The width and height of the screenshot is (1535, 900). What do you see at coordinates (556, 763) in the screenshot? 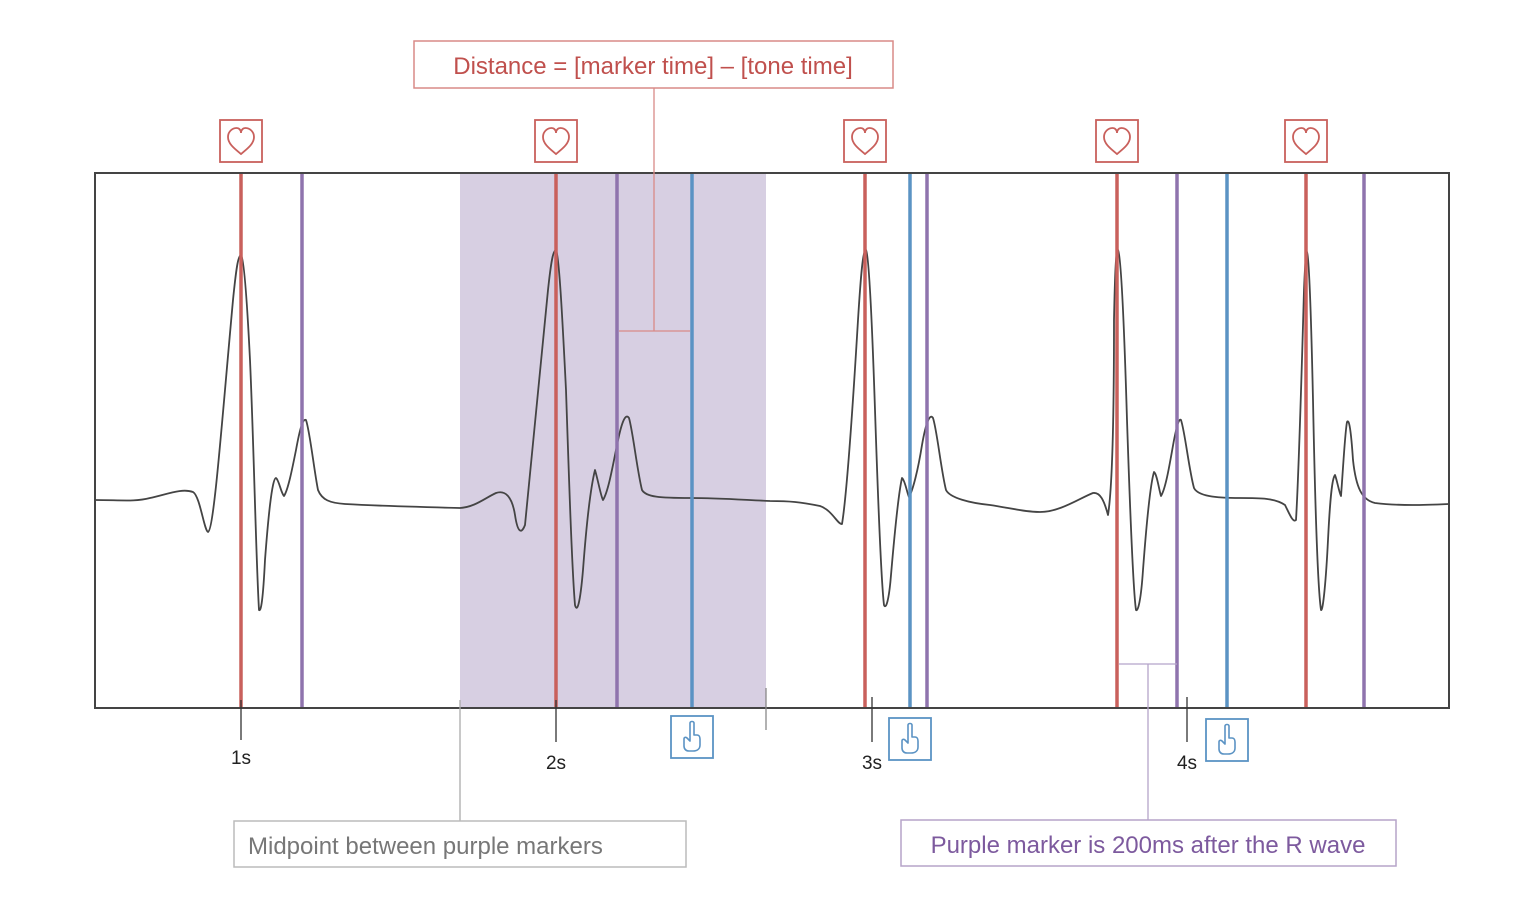
I see `time-label: 2s` at bounding box center [556, 763].